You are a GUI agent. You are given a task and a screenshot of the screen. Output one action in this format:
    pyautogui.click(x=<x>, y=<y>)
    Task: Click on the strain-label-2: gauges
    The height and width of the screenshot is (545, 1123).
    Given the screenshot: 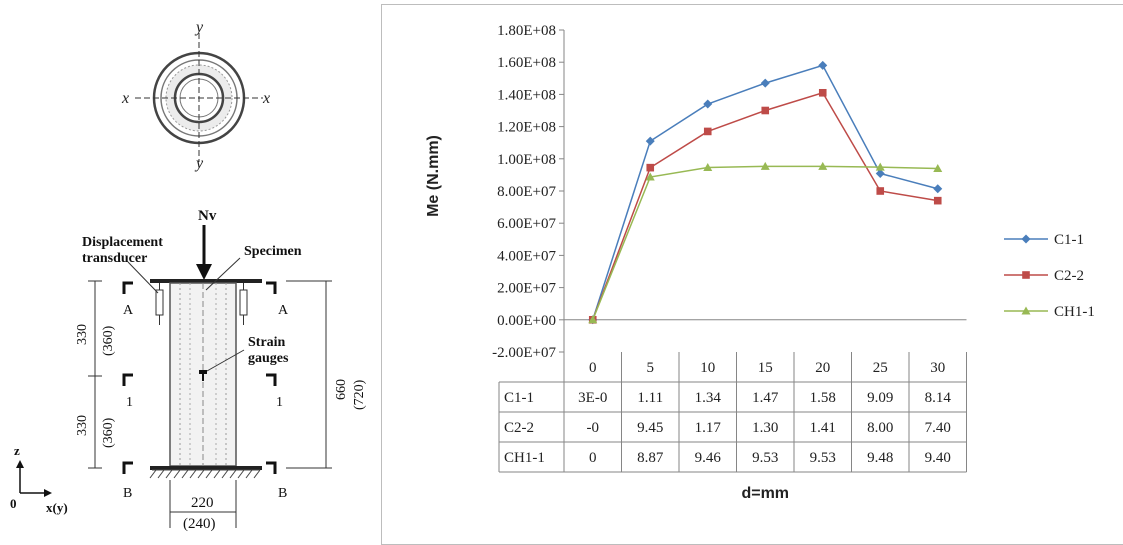 What is the action you would take?
    pyautogui.click(x=268, y=358)
    